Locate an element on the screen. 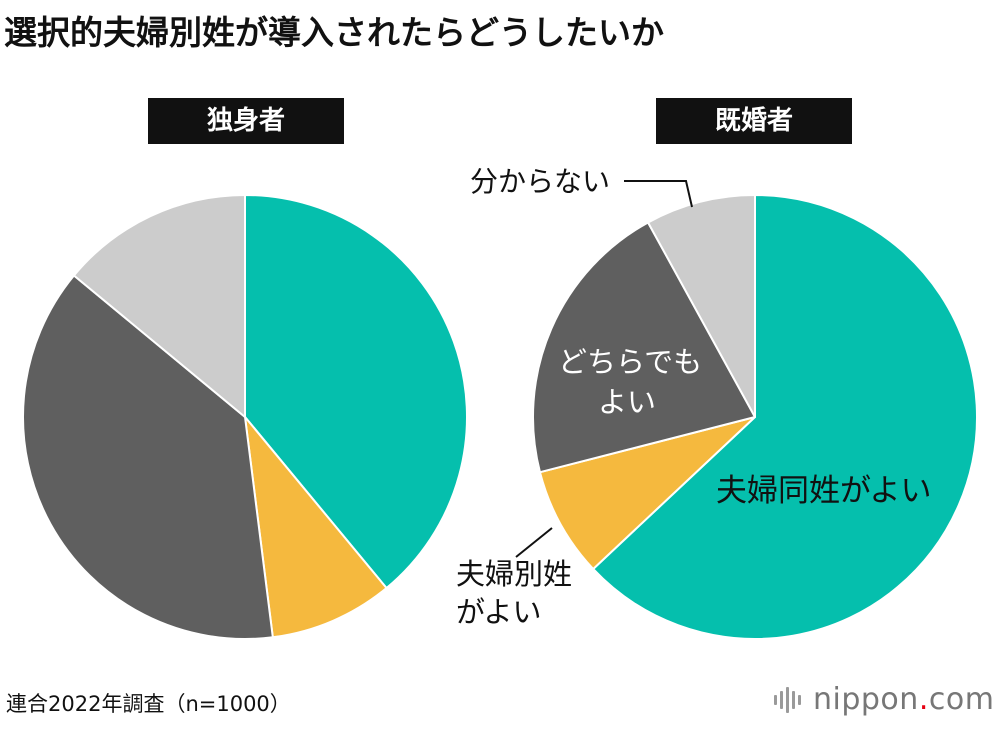 The width and height of the screenshot is (1000, 730). label-unknown: 分からない is located at coordinates (540, 181).